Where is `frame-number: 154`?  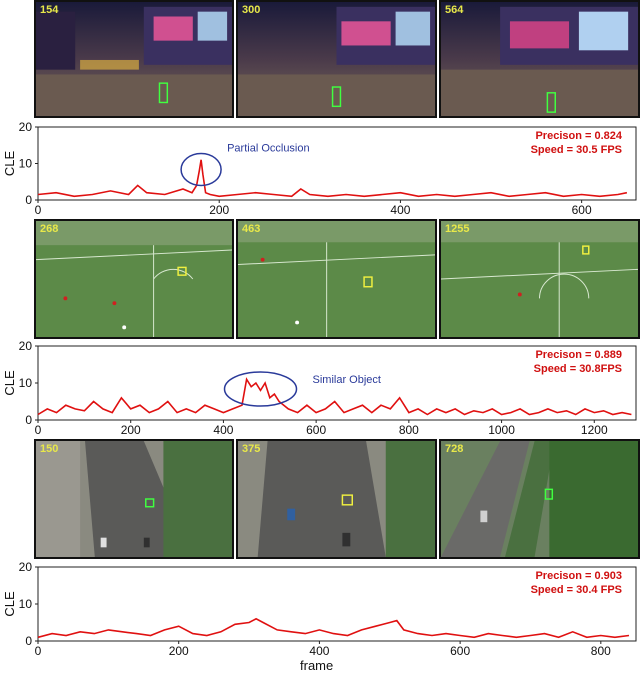 frame-number: 154 is located at coordinates (49, 10).